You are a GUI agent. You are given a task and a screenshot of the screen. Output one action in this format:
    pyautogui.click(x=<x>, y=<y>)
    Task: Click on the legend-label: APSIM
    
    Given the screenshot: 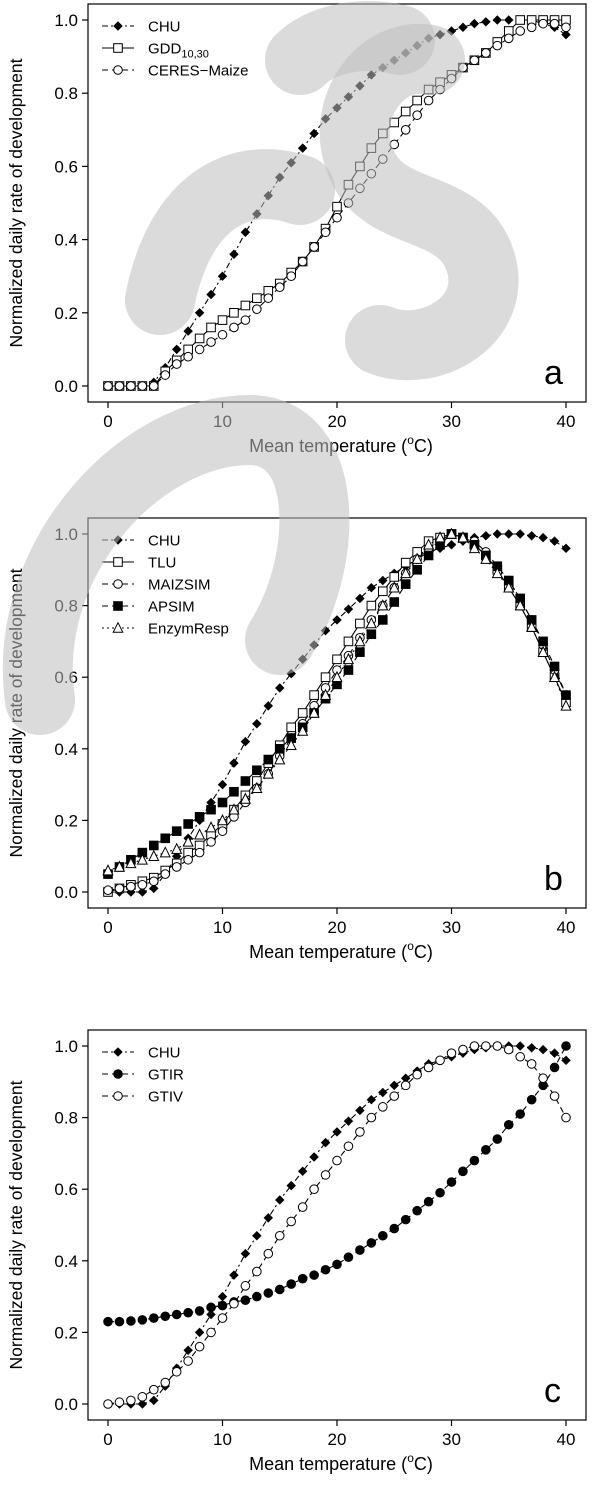 What is the action you would take?
    pyautogui.click(x=171, y=607)
    